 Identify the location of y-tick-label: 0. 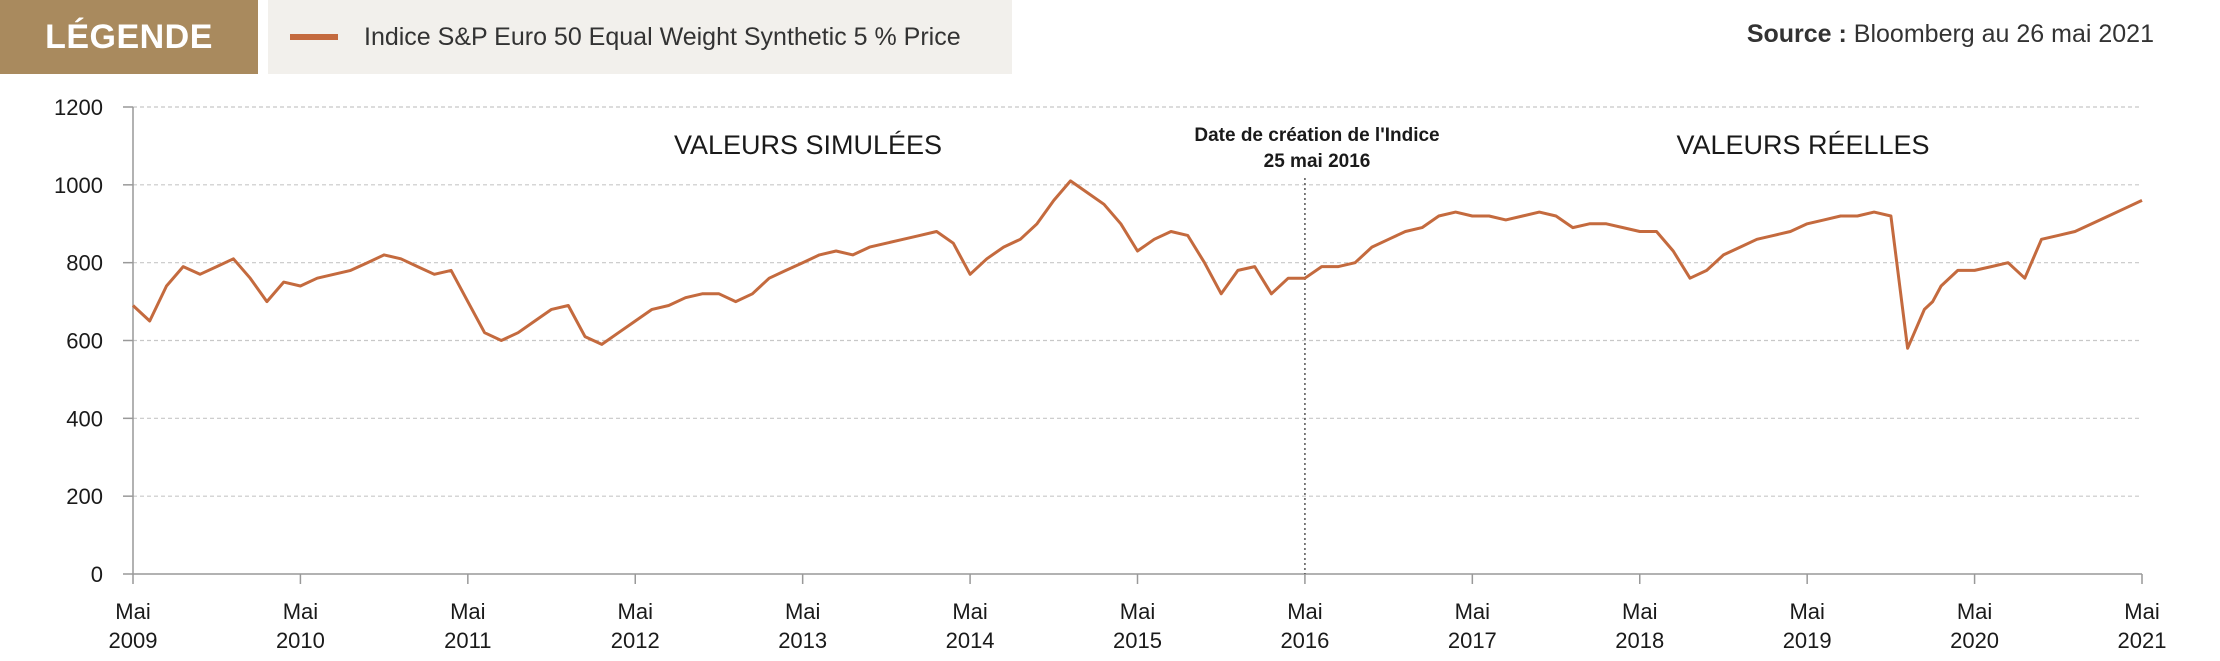
(97, 574).